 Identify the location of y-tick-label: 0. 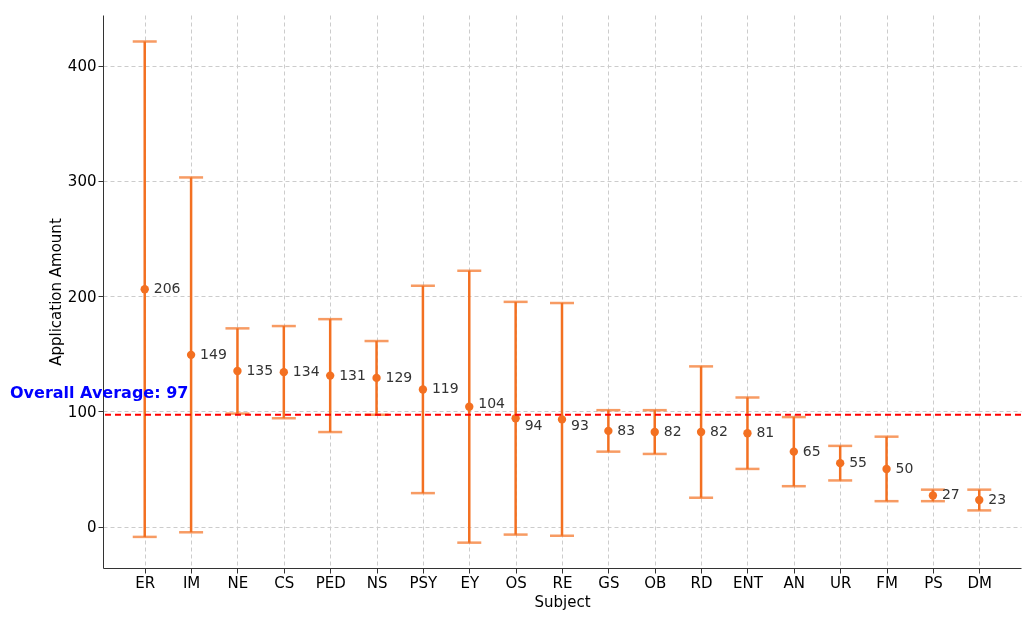
(91, 527).